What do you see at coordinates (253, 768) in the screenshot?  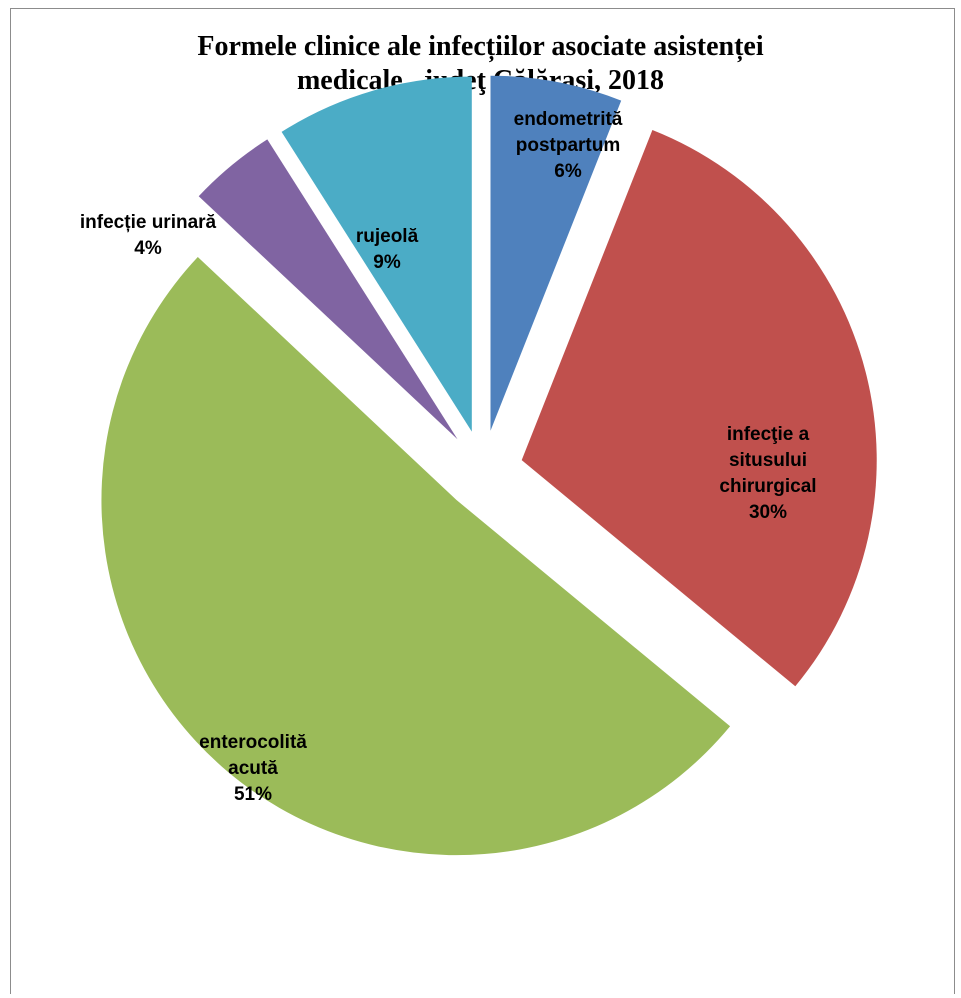 I see `data-label-enterocolita-acuta: enterocolită acută 51%` at bounding box center [253, 768].